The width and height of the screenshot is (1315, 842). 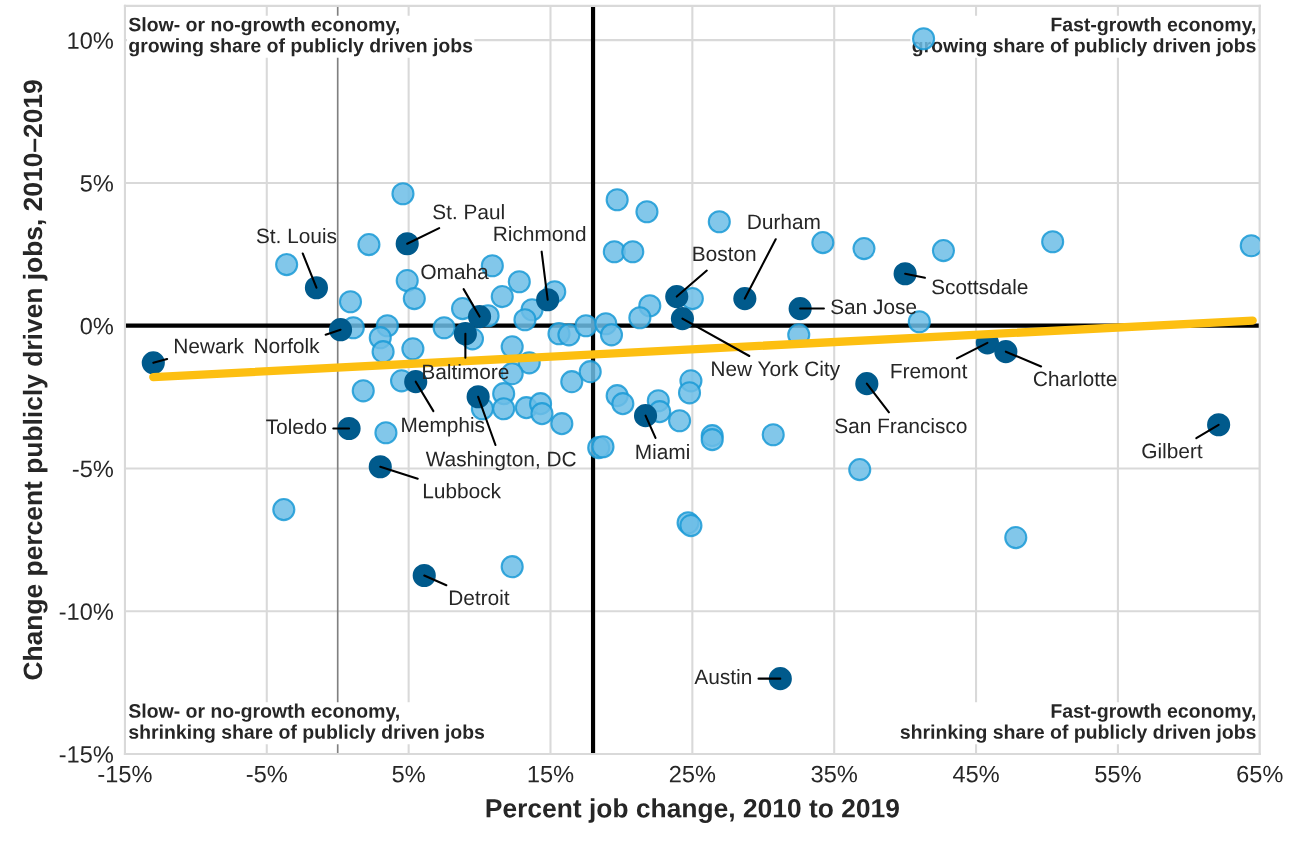 What do you see at coordinates (209, 346) in the screenshot?
I see `annotation: Newark` at bounding box center [209, 346].